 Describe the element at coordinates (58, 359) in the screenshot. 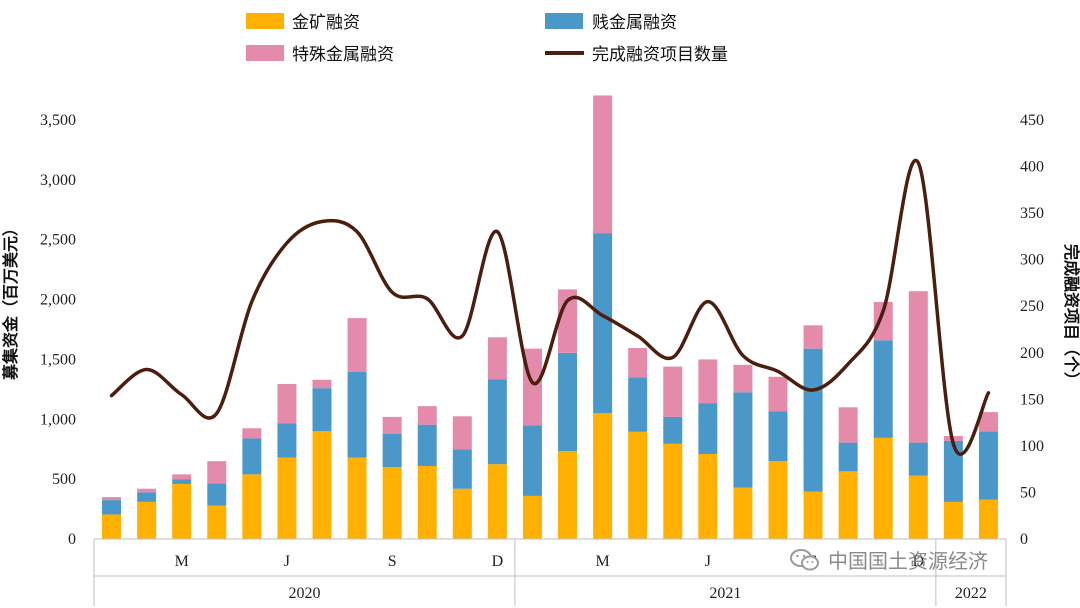

I see `y-tick-label-left: 1,500` at that location.